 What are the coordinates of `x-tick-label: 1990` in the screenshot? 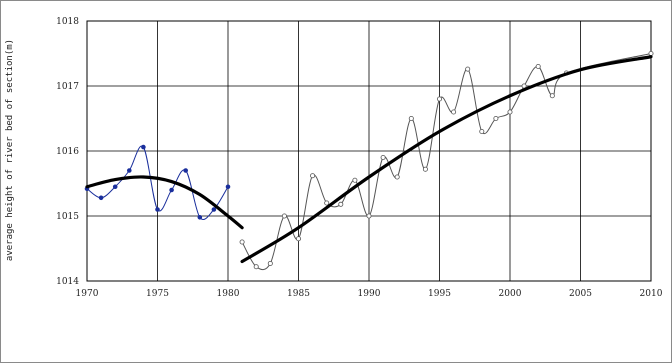 It's located at (369, 294).